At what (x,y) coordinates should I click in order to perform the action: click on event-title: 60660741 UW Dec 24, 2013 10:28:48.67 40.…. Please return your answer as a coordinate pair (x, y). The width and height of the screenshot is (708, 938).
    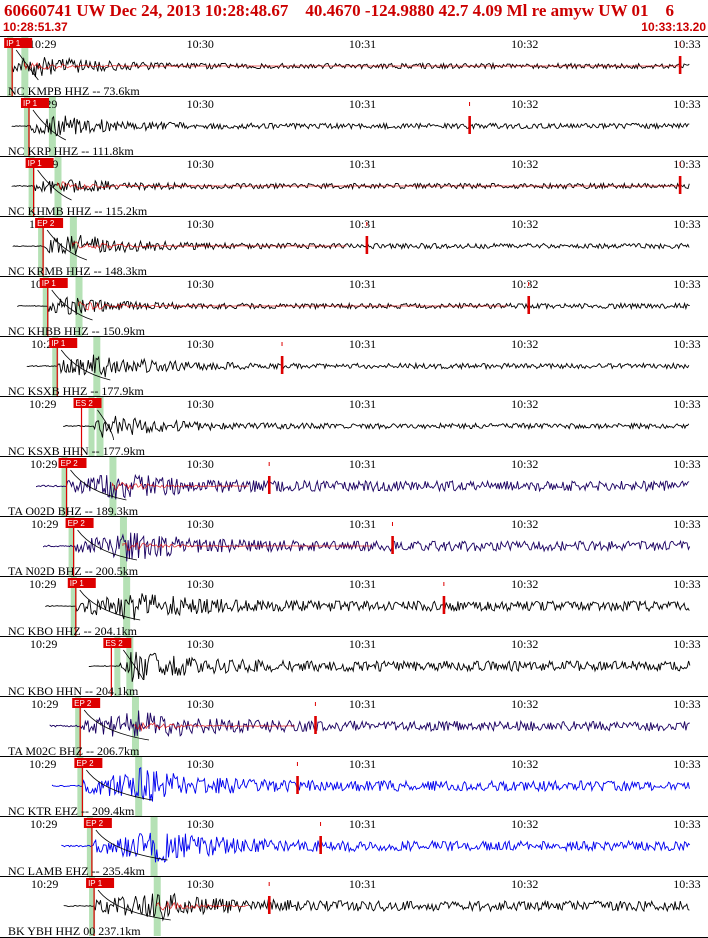
    Looking at the image, I should click on (339, 10).